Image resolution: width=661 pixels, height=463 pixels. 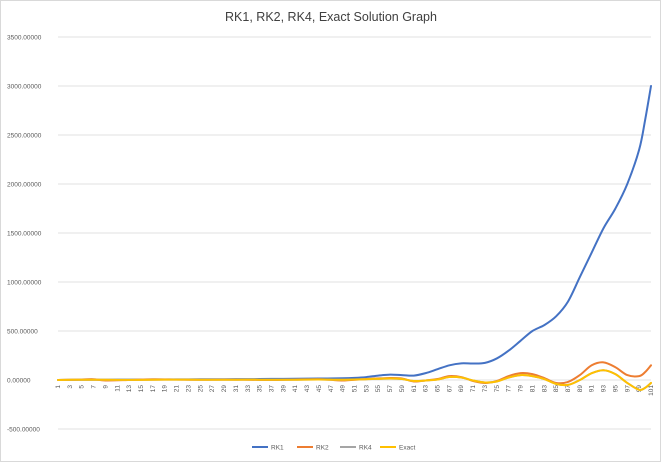 I want to click on x-tick-label: 45, so click(x=319, y=389).